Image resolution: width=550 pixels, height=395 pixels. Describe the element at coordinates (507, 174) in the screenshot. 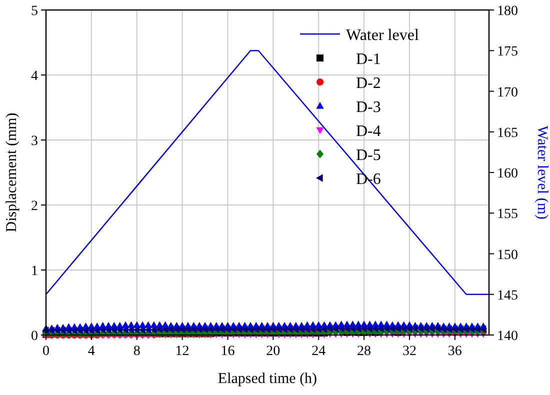

I see `y2-tick-label: 160` at that location.